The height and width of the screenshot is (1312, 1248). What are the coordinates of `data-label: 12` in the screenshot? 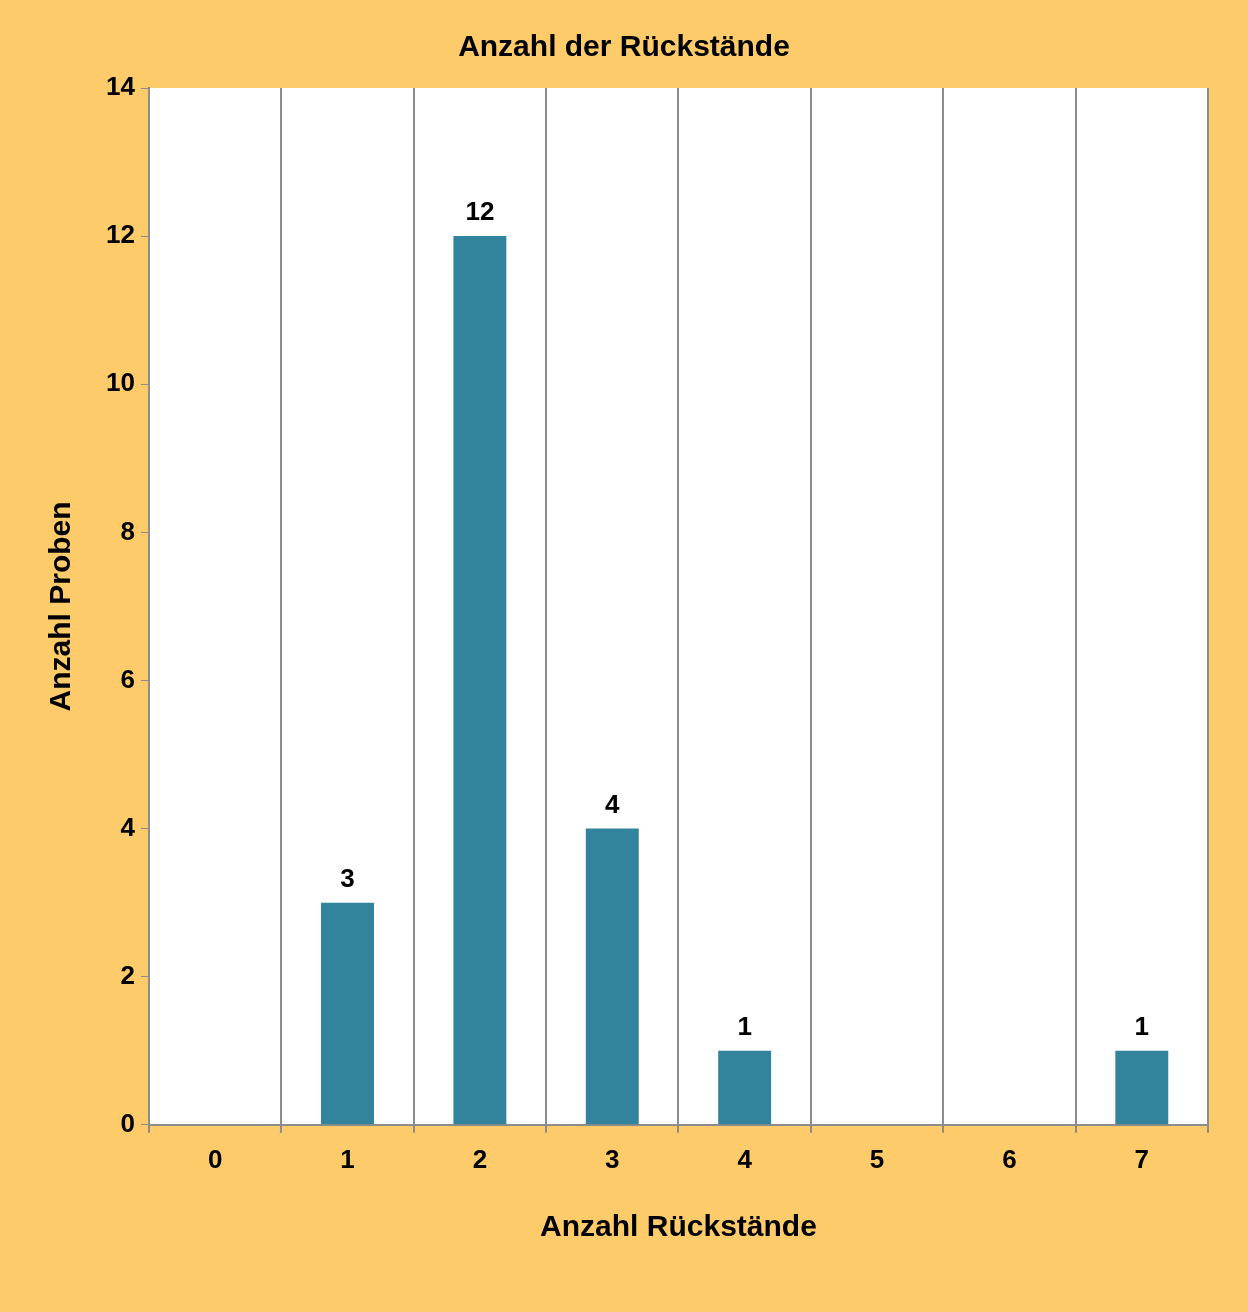 It's located at (480, 211).